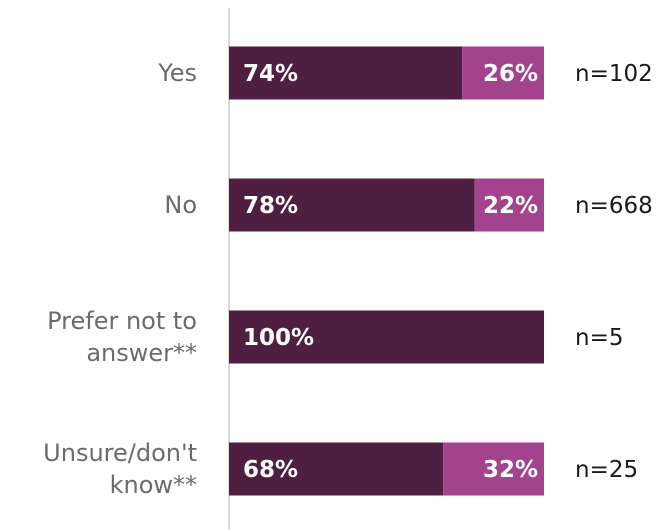 The image size is (659, 530). What do you see at coordinates (386, 337) in the screenshot?
I see `bar-seg-s0-c2` at bounding box center [386, 337].